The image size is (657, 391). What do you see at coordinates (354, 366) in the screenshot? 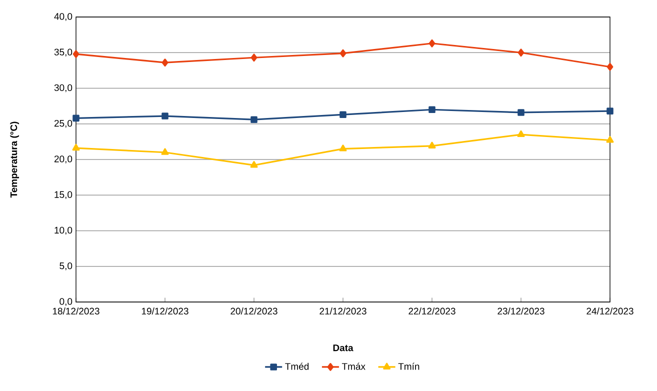
I see `legend-label: Tmáx` at bounding box center [354, 366].